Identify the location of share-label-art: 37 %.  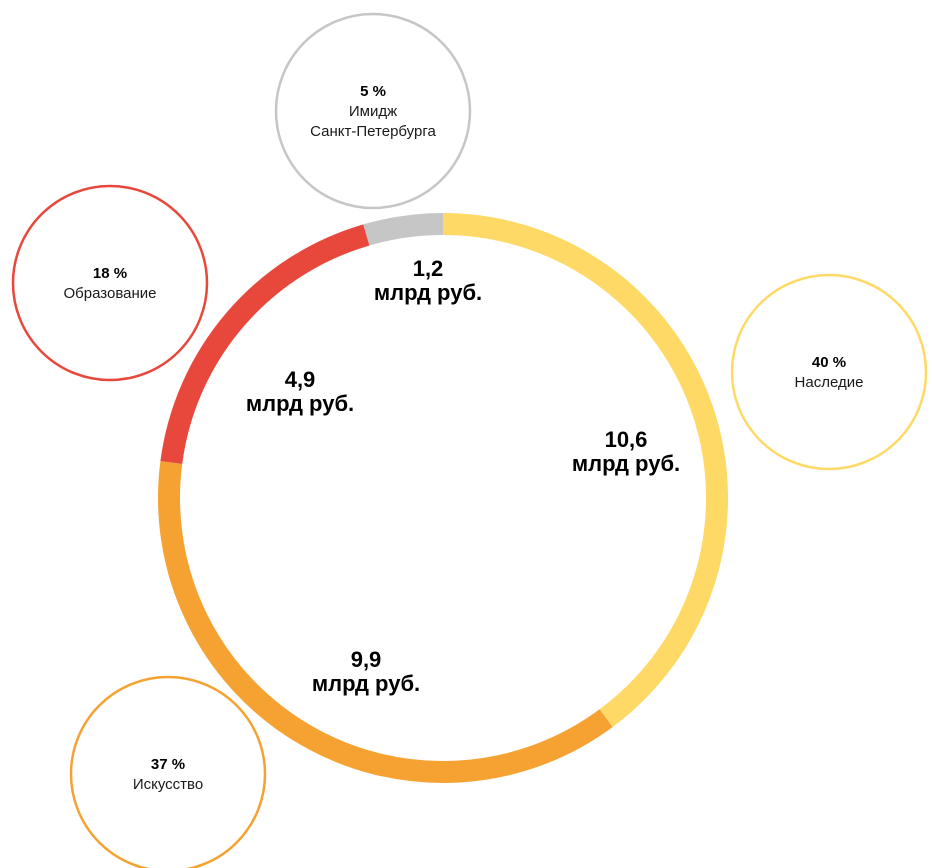
(168, 764).